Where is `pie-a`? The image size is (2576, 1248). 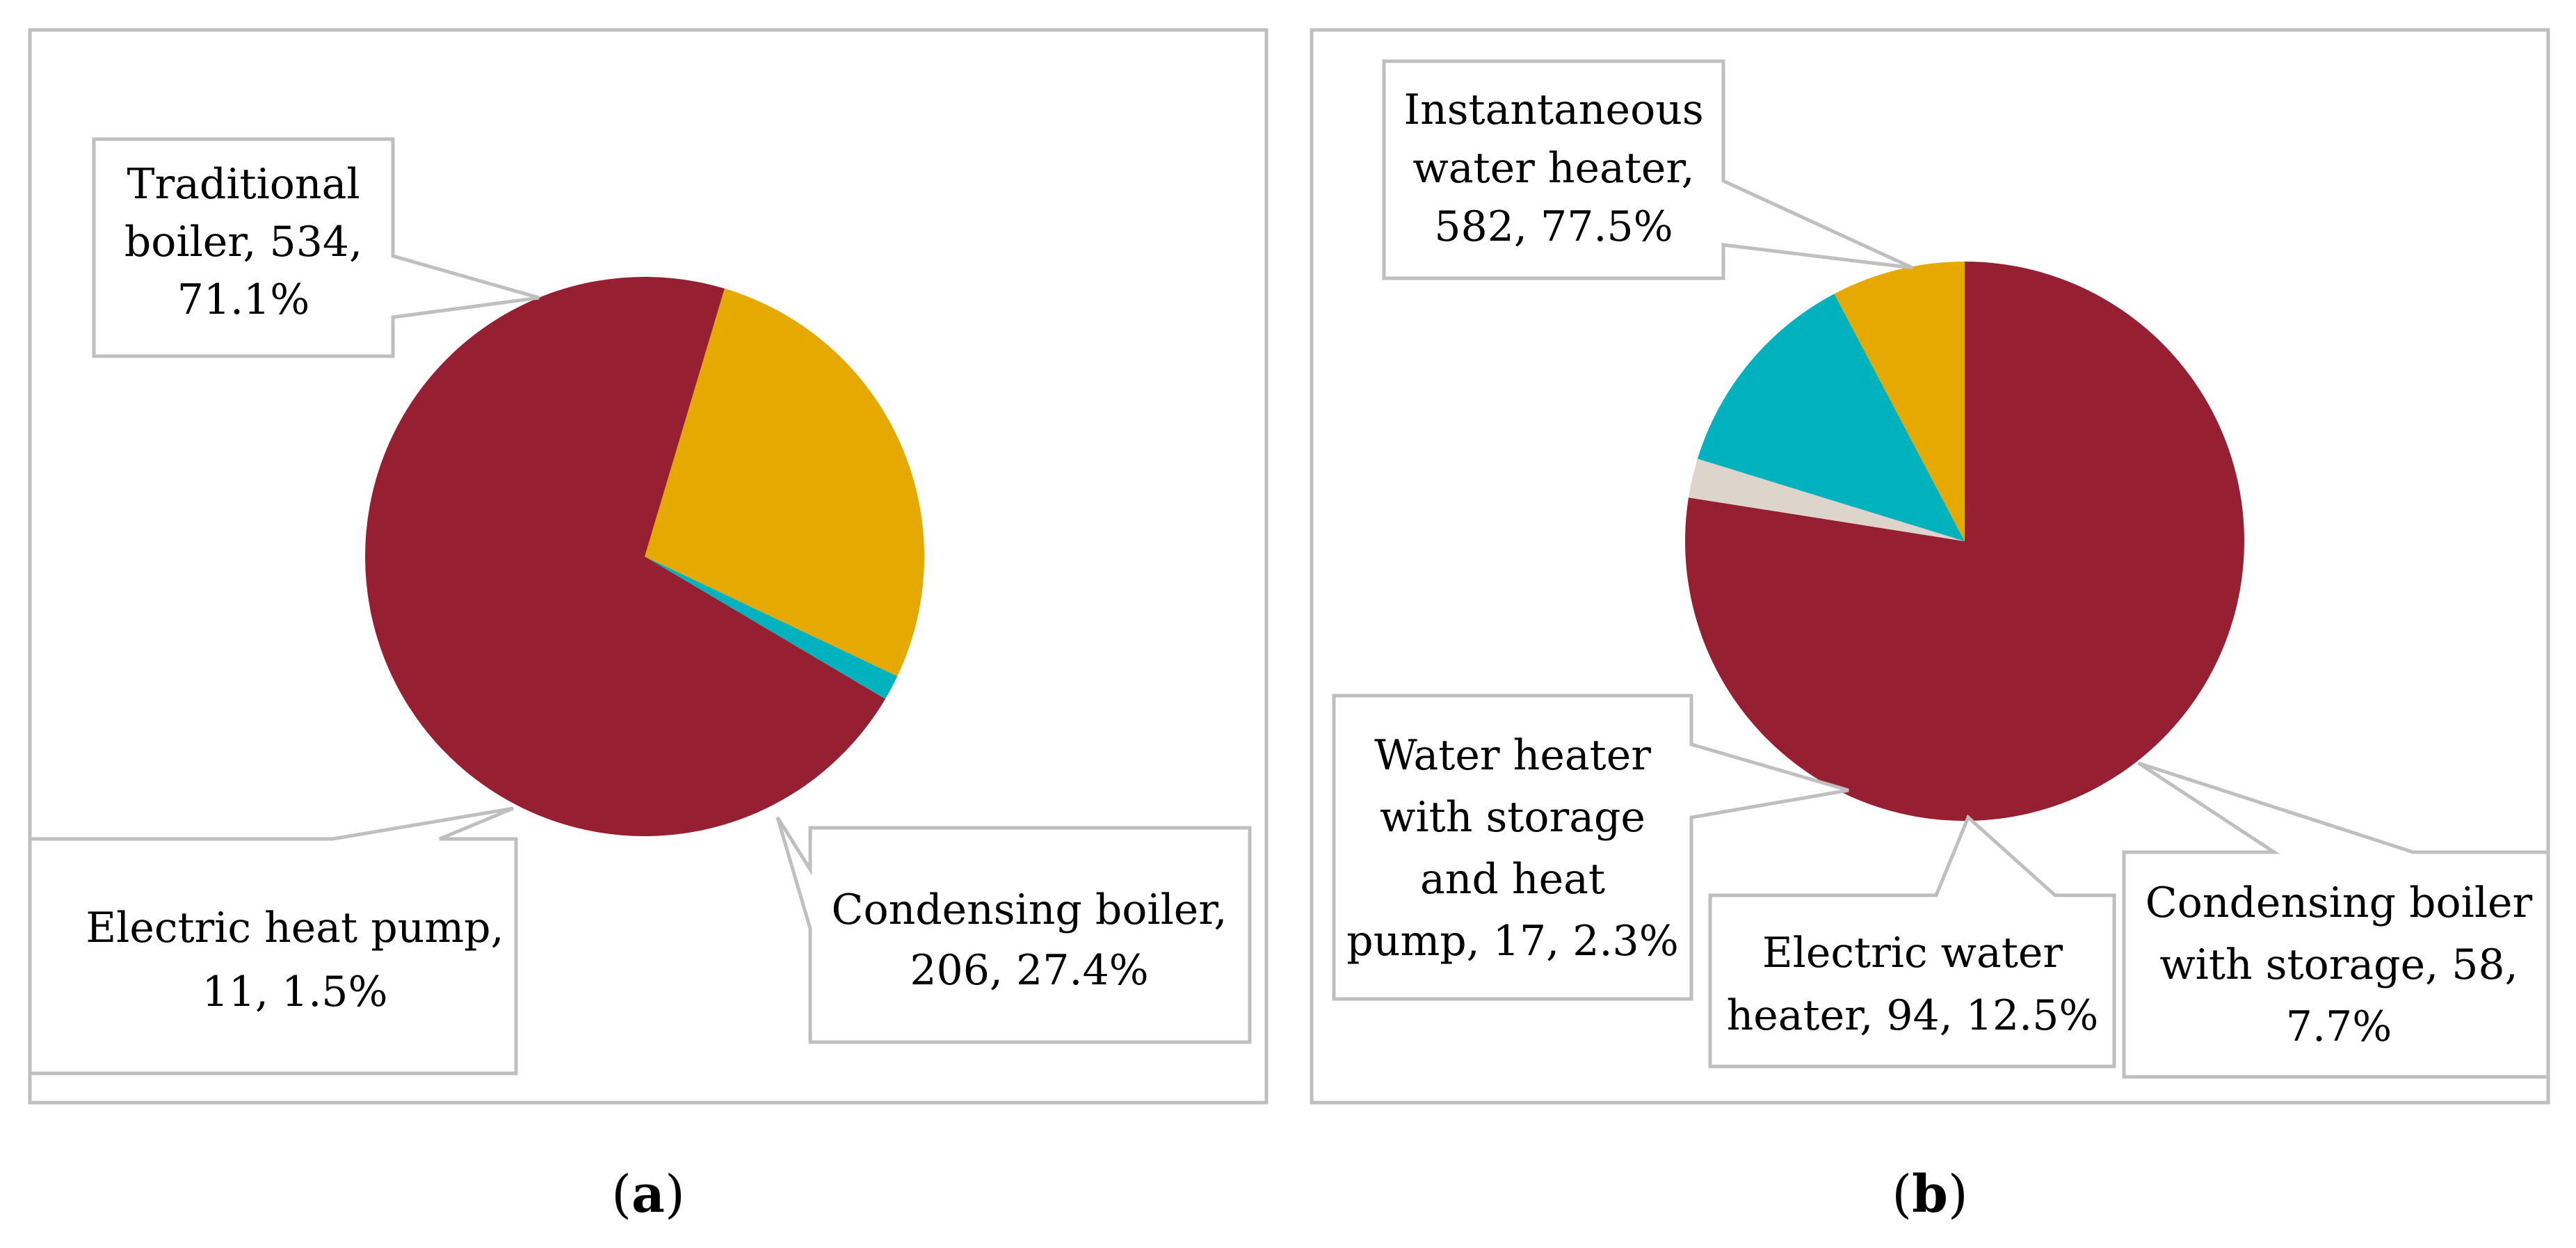 pie-a is located at coordinates (644, 556).